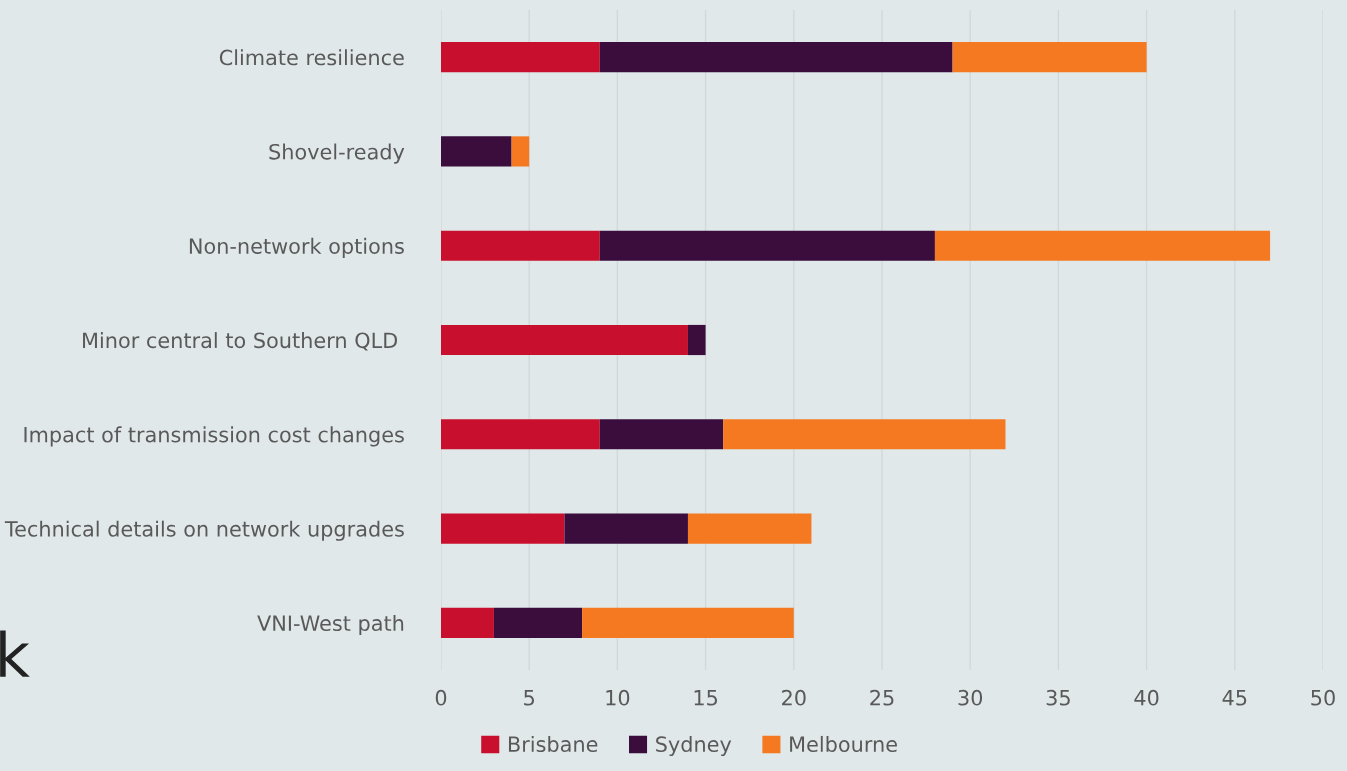 The image size is (1347, 771). Describe the element at coordinates (330, 625) in the screenshot. I see `y-tick-label: VNI-West path` at that location.